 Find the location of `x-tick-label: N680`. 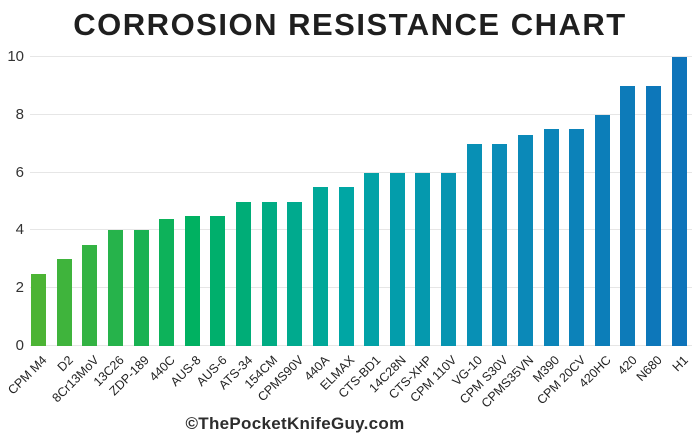

x-tick-label: N680 is located at coordinates (649, 369).